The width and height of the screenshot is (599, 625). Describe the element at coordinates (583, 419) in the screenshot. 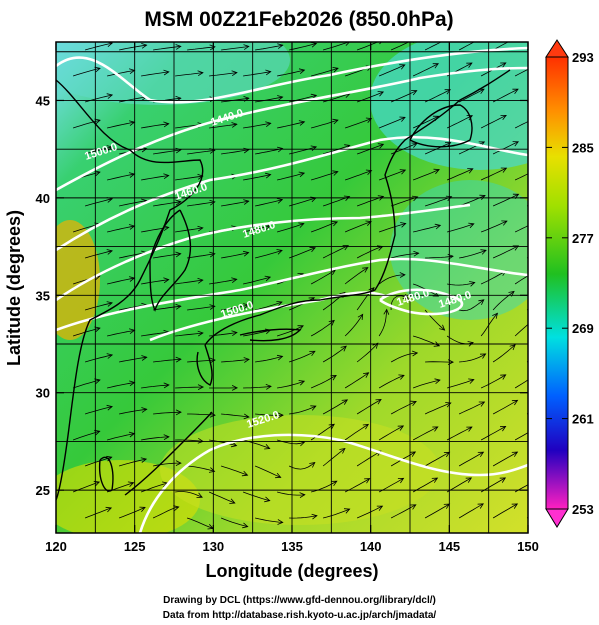

I see `colorbar-tick-label: 261` at that location.